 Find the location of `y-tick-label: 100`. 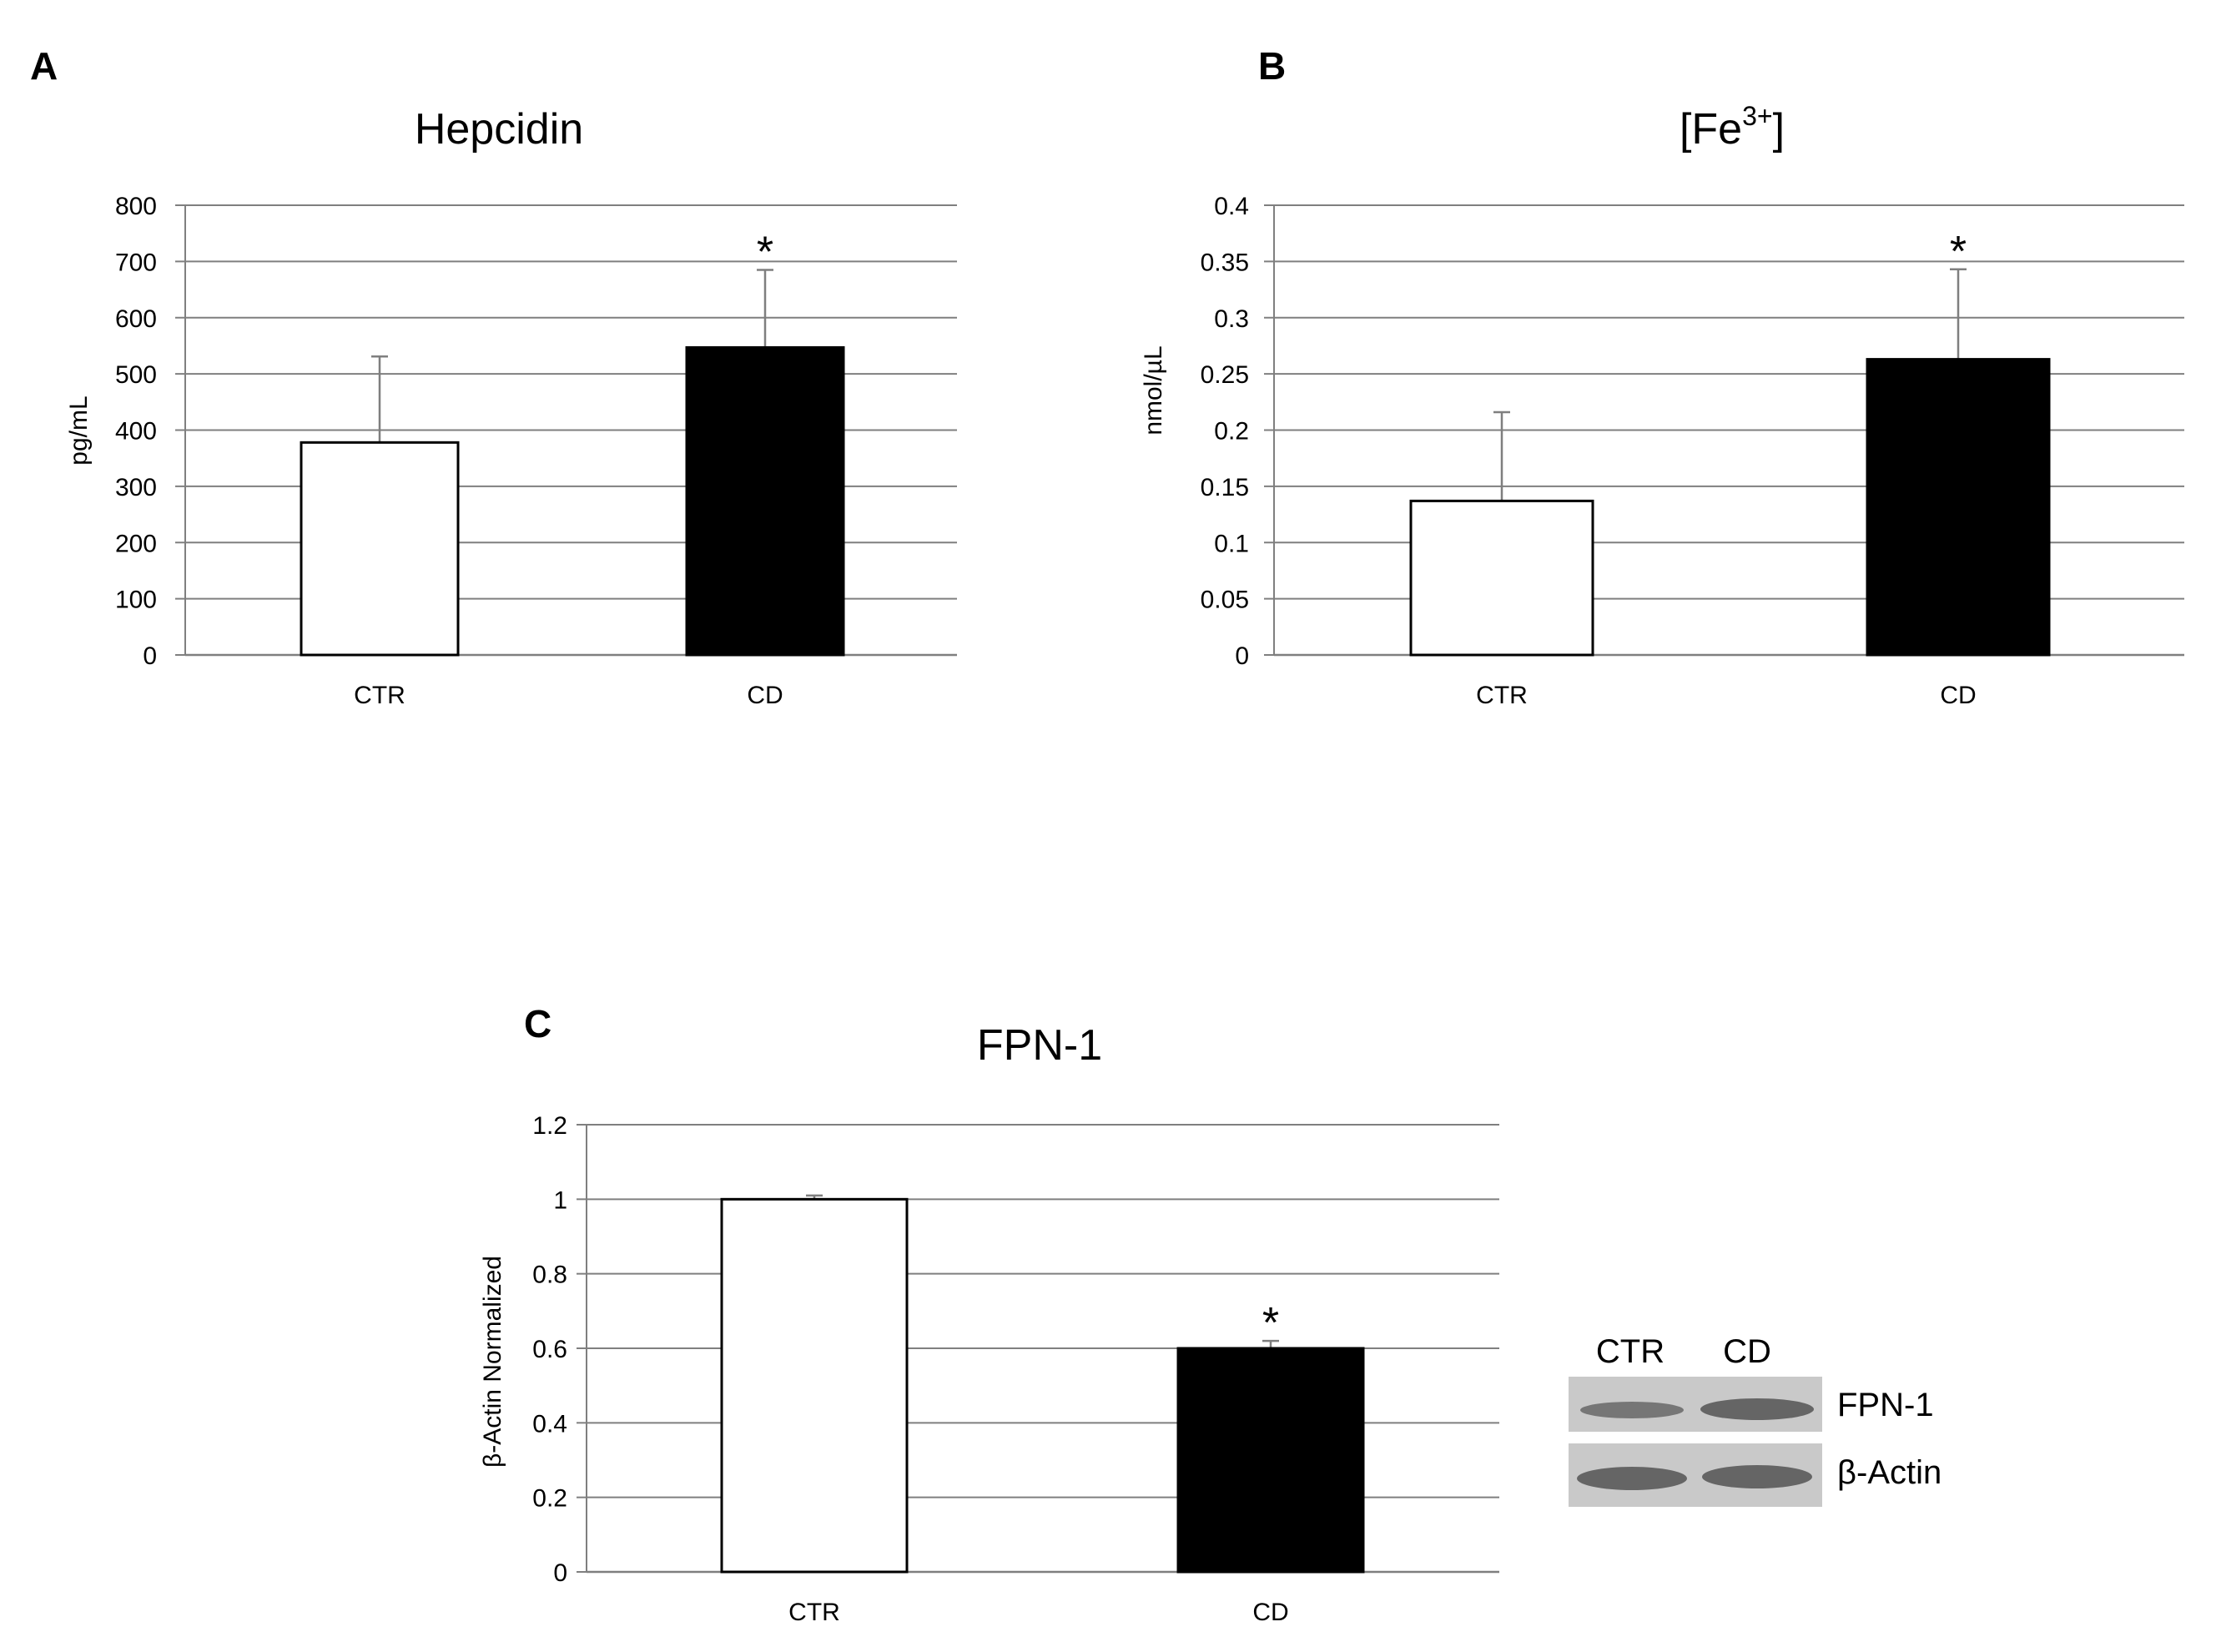

y-tick-label: 100 is located at coordinates (136, 600).